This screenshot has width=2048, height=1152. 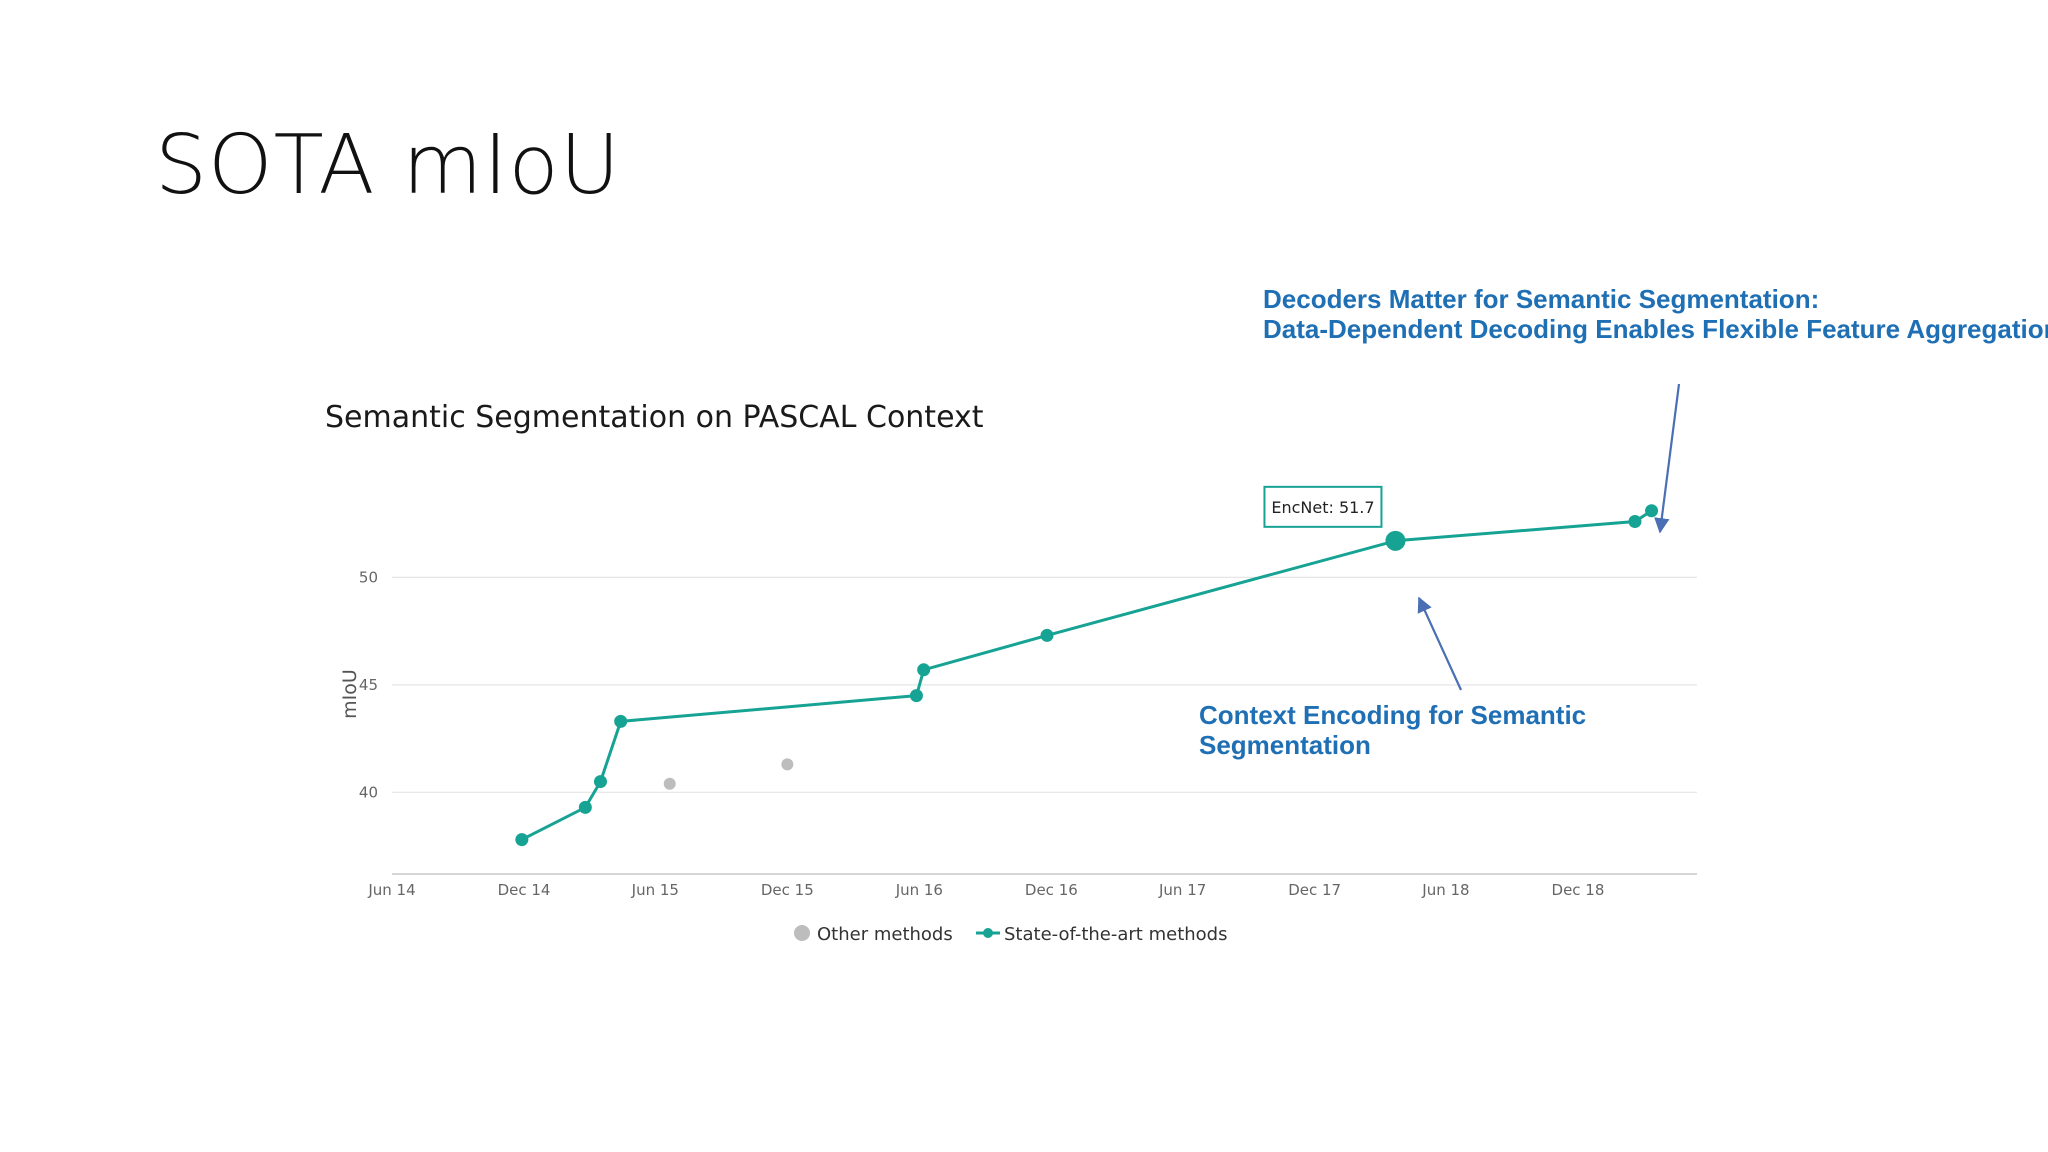 I want to click on tooltip-box, so click(x=1323, y=506).